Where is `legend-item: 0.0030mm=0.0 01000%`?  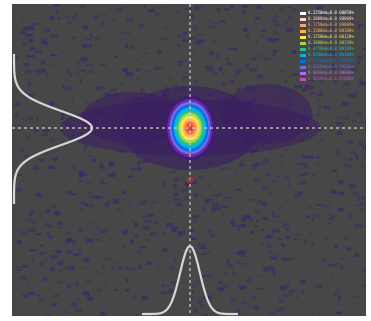
legend-item: 0.0030mm=0.0 01000% is located at coordinates (330, 79).